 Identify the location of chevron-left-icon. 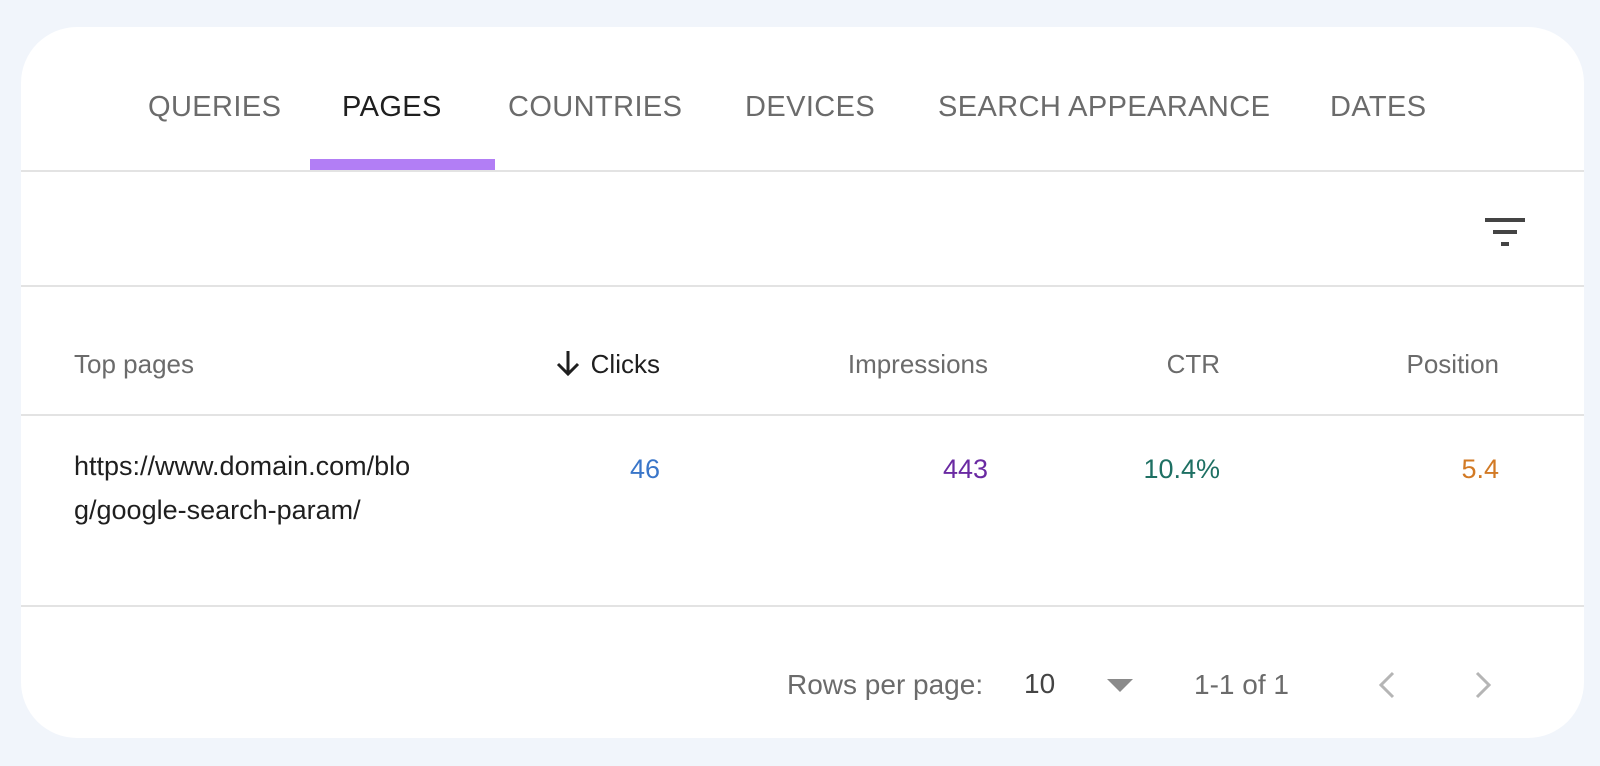
(1386, 685).